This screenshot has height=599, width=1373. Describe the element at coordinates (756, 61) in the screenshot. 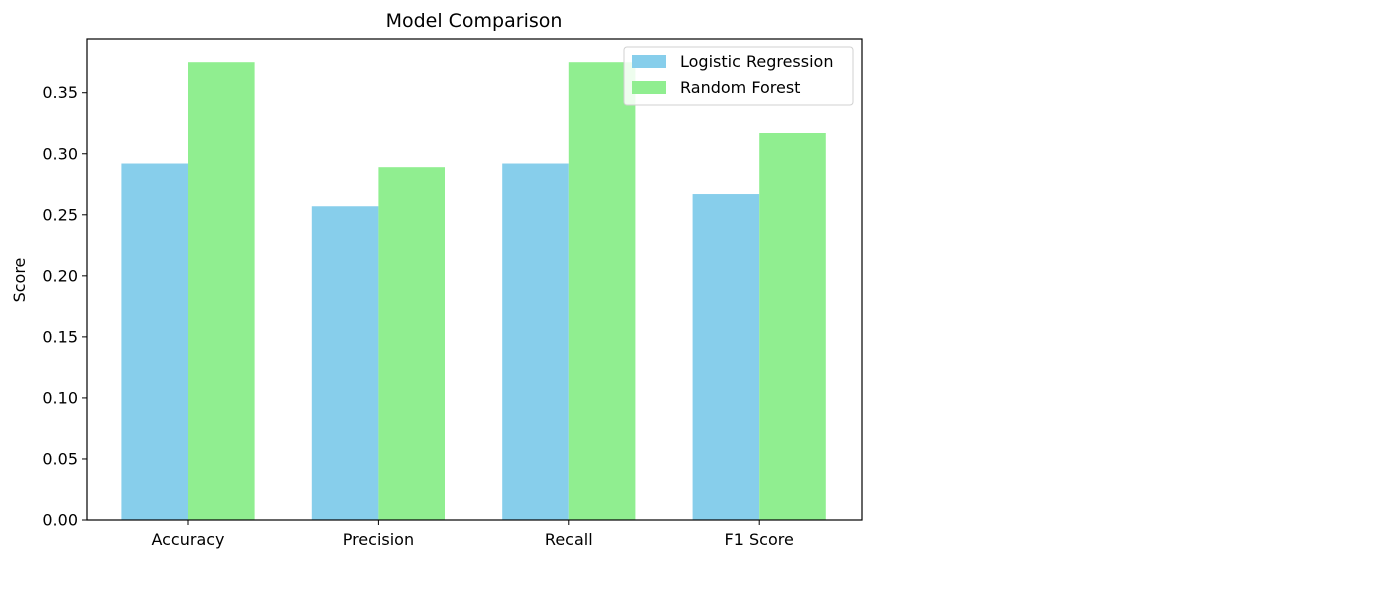

I see `legend-label: Logistic Regression` at that location.